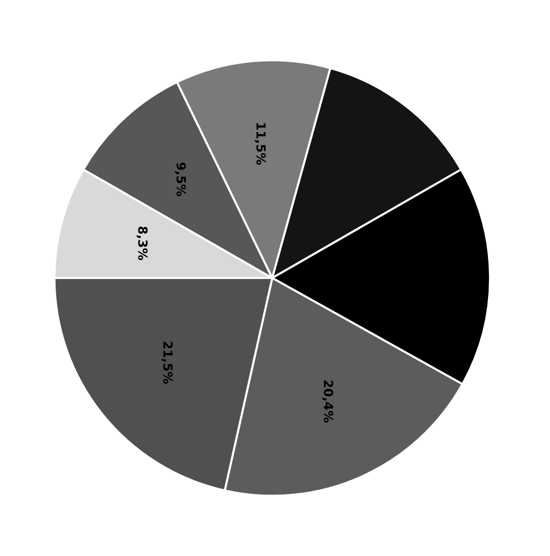  Describe the element at coordinates (142, 243) in the screenshot. I see `data-label: 8,3%` at that location.